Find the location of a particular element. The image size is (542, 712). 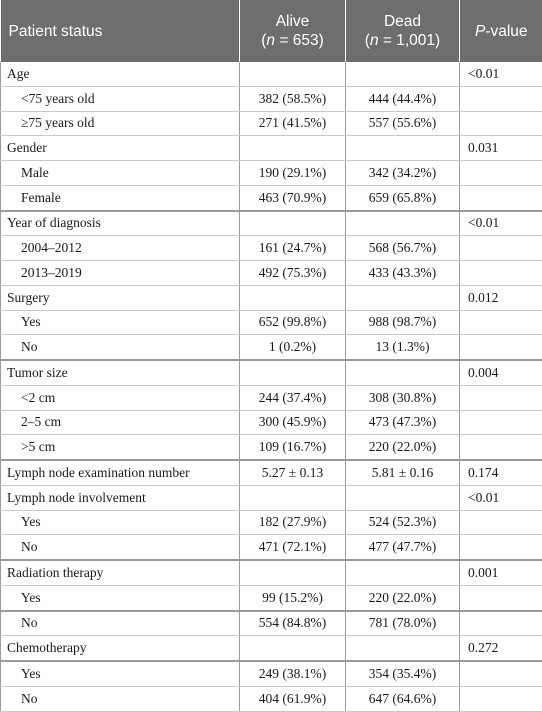

table-row: Lymph node involvement <0.01 is located at coordinates (271, 497).